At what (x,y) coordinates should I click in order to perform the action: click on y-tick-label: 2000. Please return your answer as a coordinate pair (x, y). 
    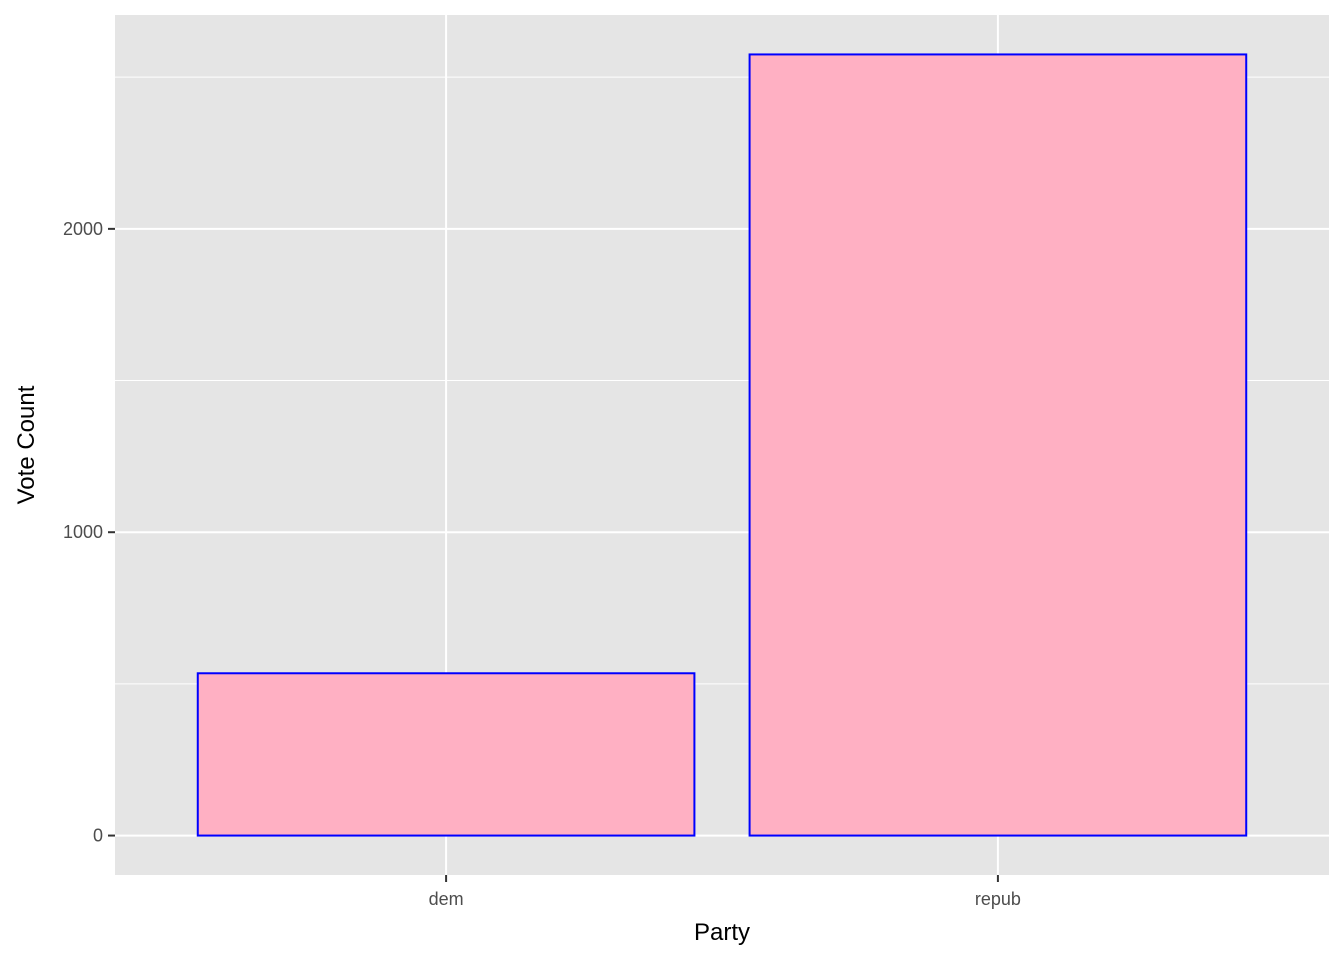
    Looking at the image, I should click on (83, 229).